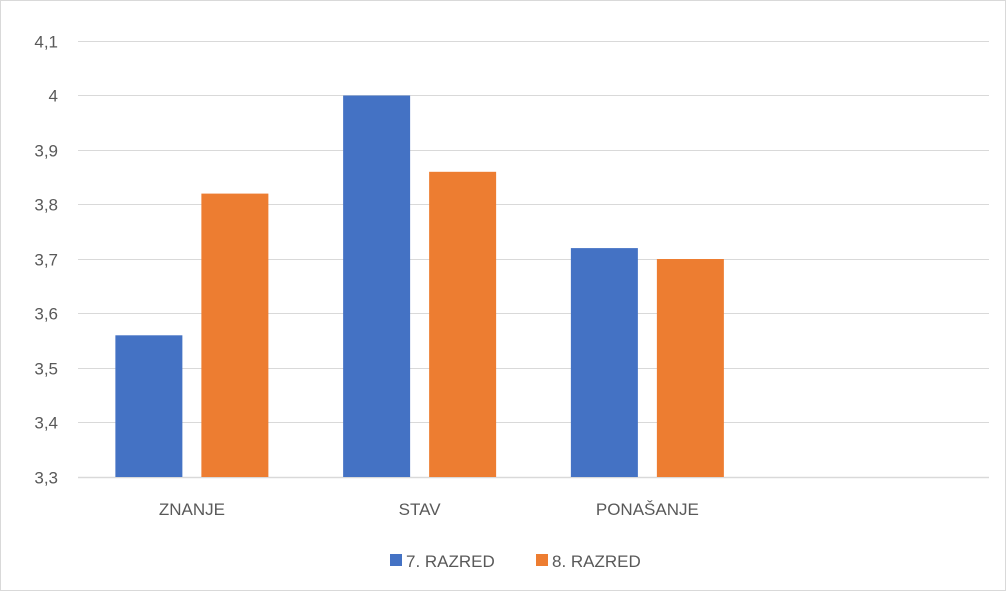 This screenshot has width=1006, height=592. Describe the element at coordinates (46, 369) in the screenshot. I see `y-tick-label: 3,5` at that location.